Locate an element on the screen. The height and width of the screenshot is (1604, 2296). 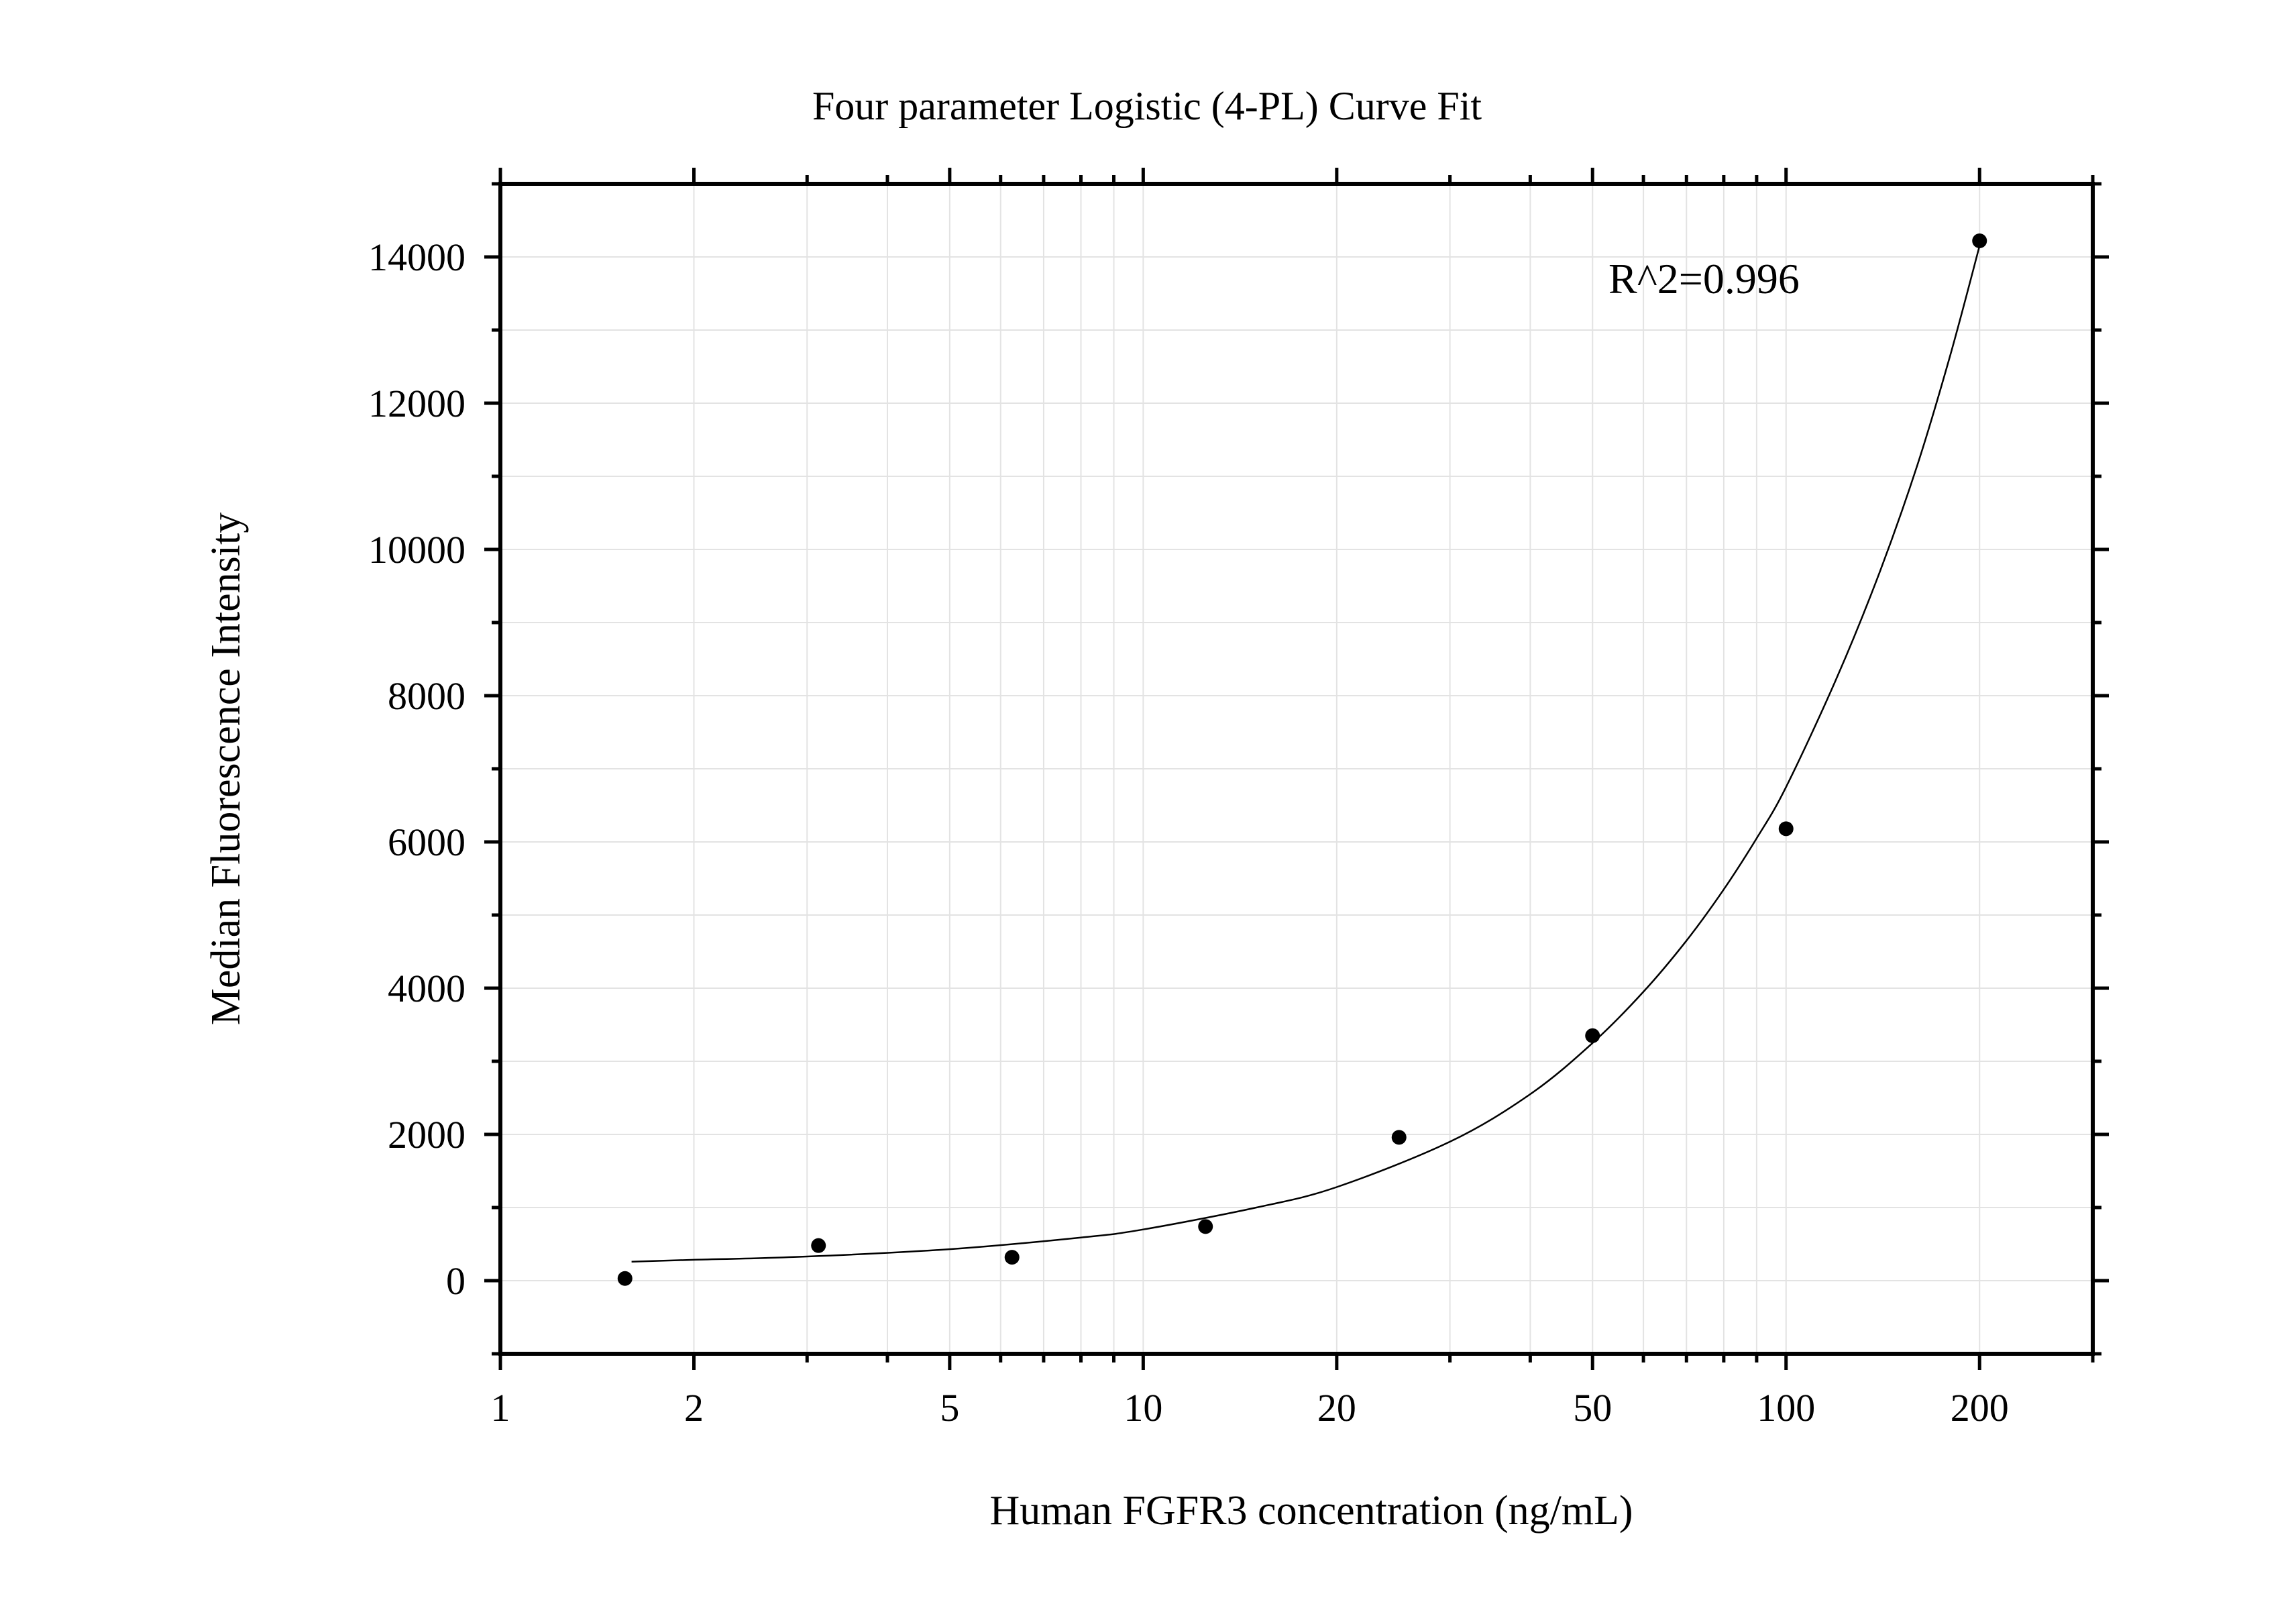
y-tick-label: 10000 is located at coordinates (417, 550).